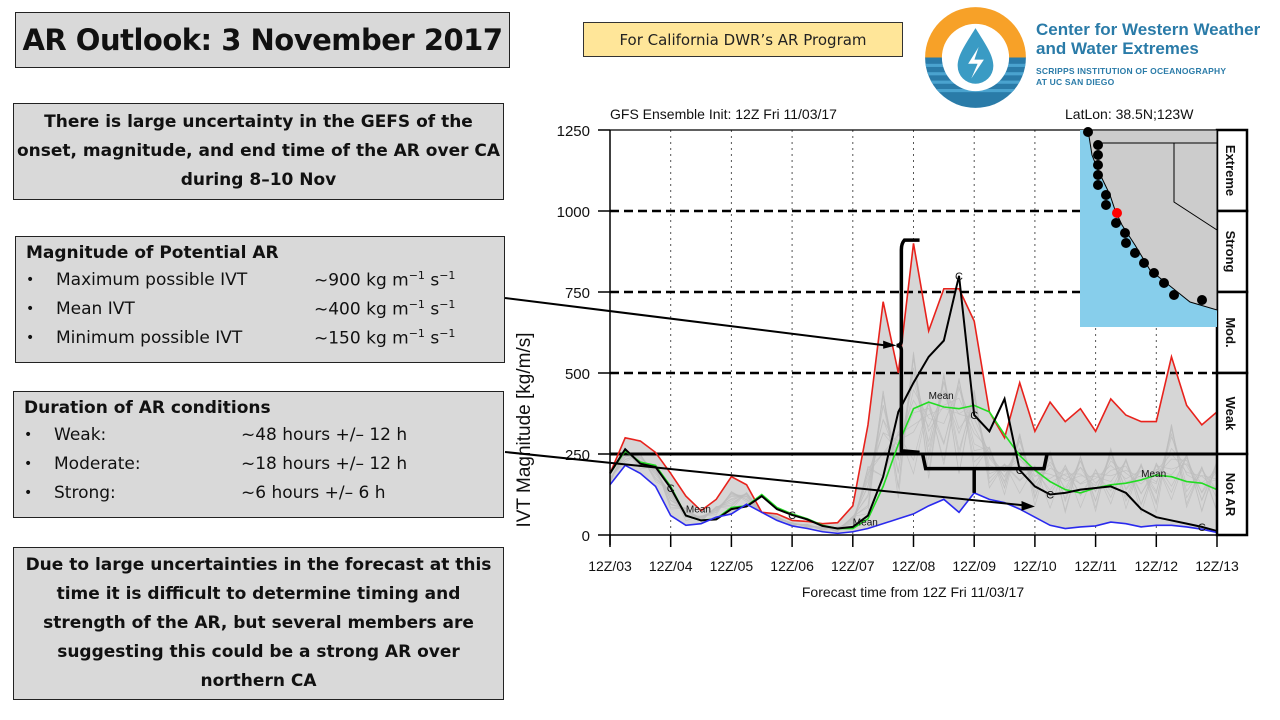  What do you see at coordinates (732, 566) in the screenshot?
I see `x-tick-label: 12Z/05` at bounding box center [732, 566].